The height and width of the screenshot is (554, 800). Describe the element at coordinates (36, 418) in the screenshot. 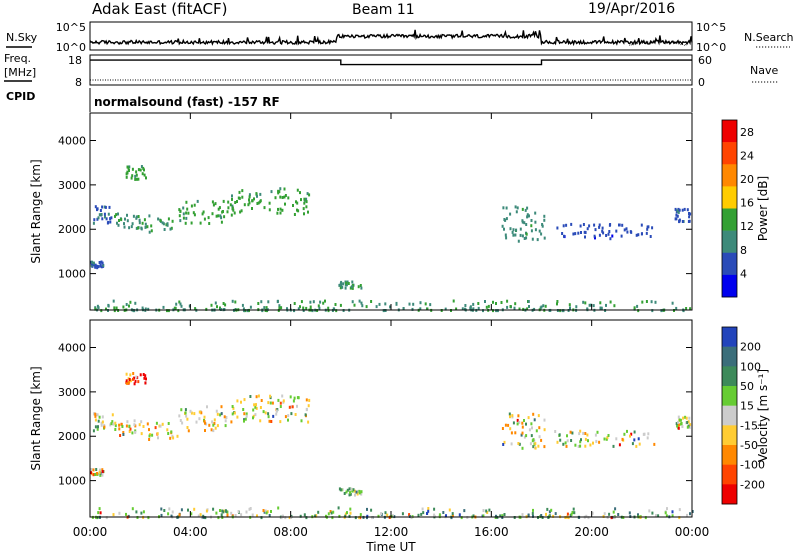

I see `ylabel-velocity: Slant Range [km]` at that location.